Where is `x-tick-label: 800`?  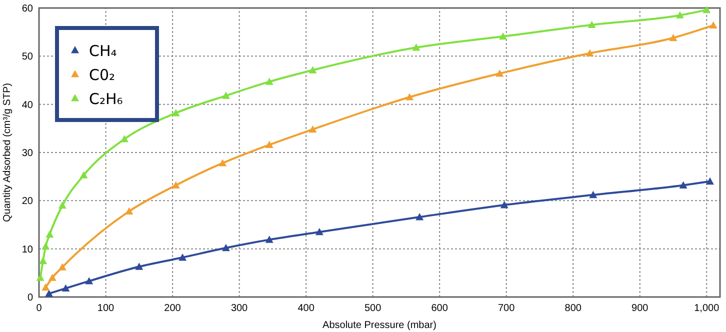
x-tick-label: 800 is located at coordinates (573, 308).